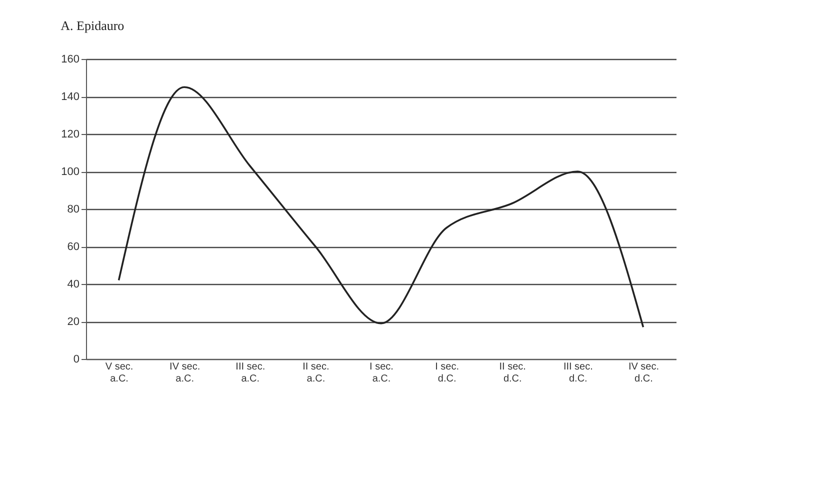 The width and height of the screenshot is (821, 491). I want to click on y-tick-label: 140, so click(70, 97).